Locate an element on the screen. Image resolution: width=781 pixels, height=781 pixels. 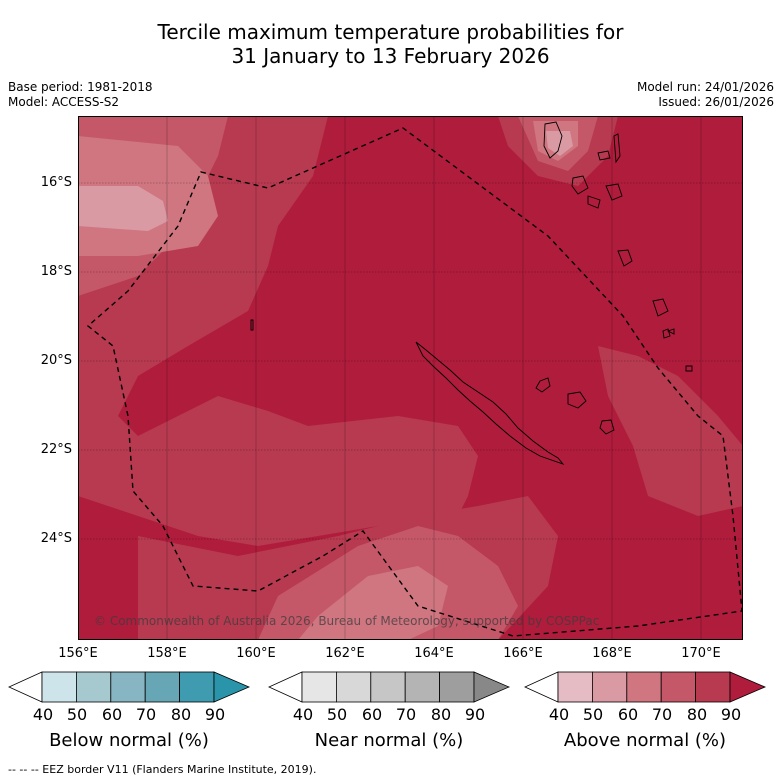
lat-label-22s: 22°S is located at coordinates (56, 449).